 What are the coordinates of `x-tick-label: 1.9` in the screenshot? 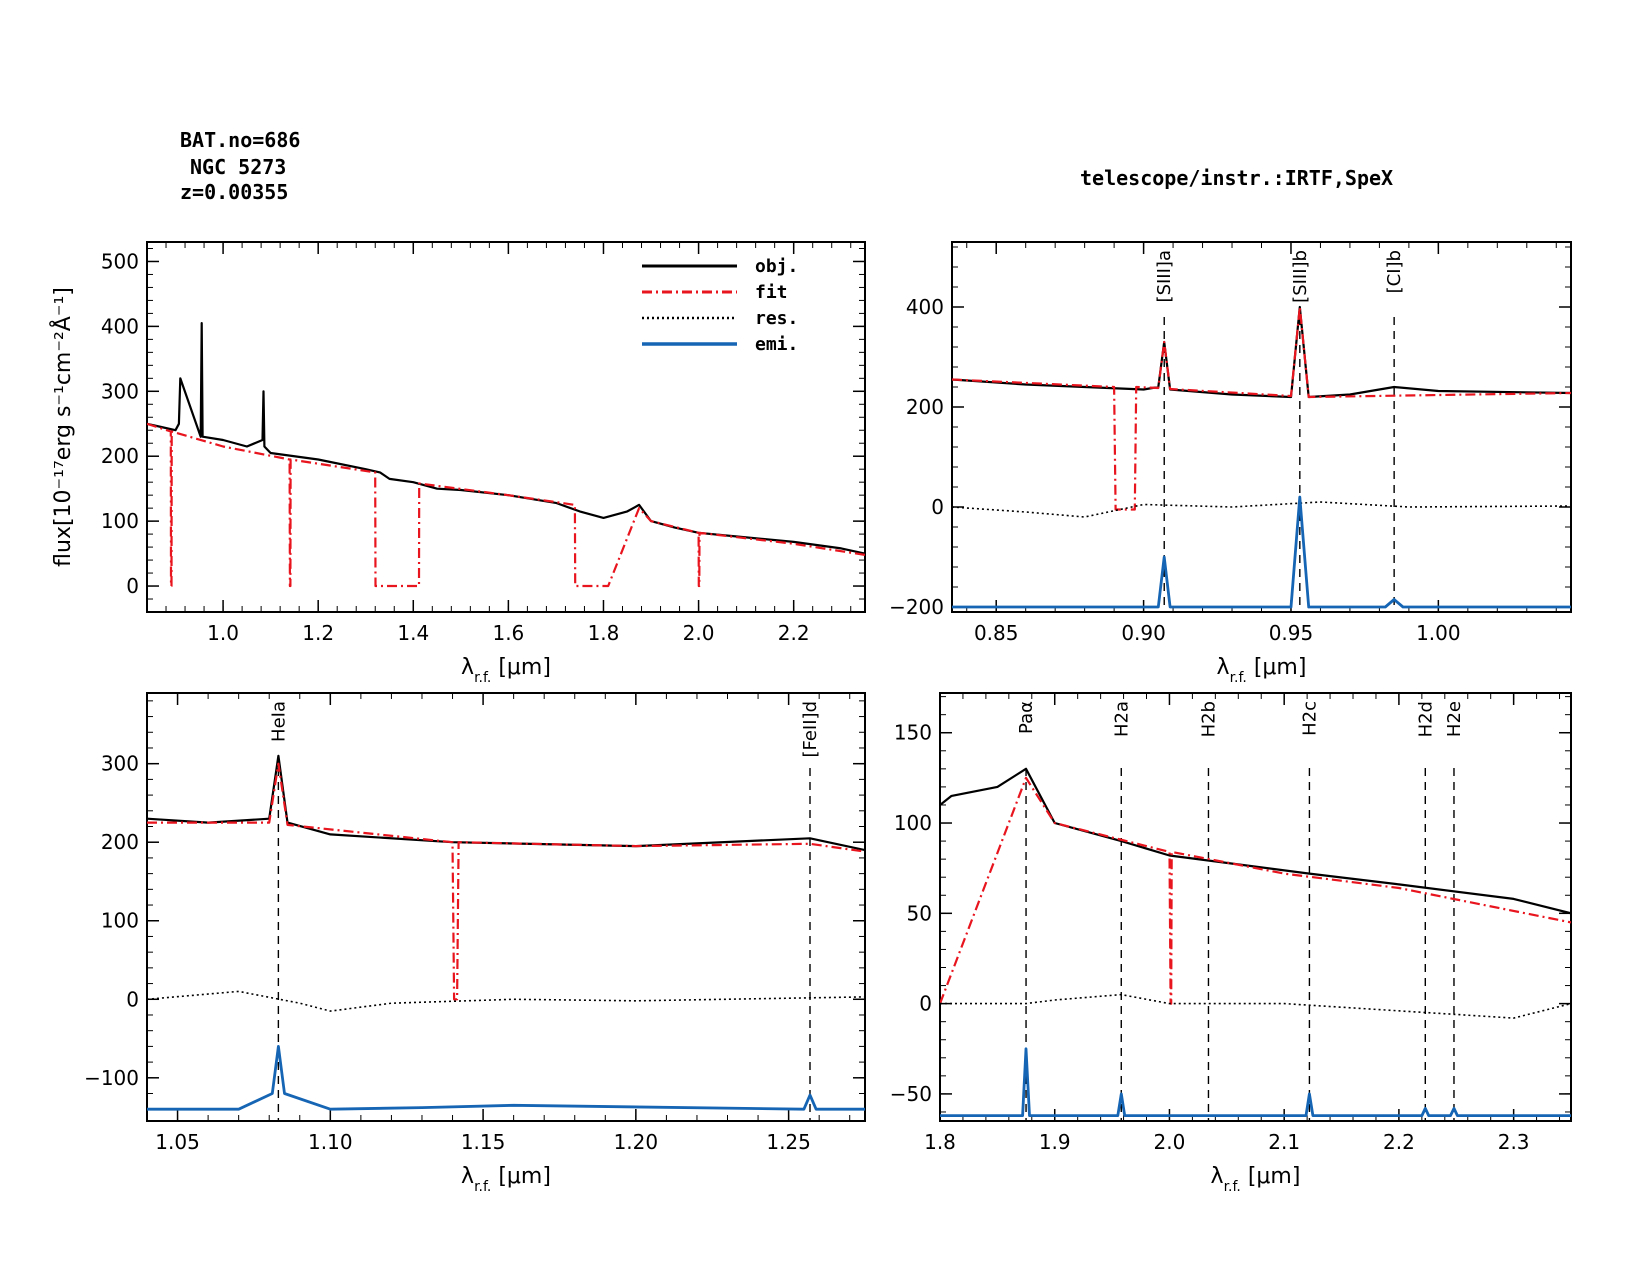 It's located at (1055, 1142).